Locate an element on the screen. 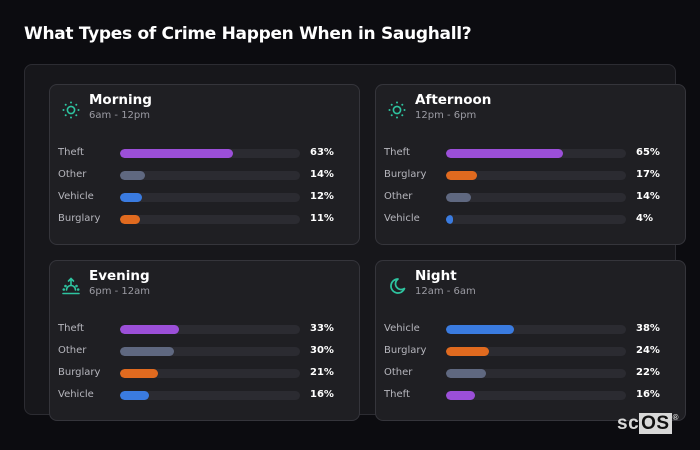 The width and height of the screenshot is (700, 450). bar-row: Theft 33% is located at coordinates (204, 332).